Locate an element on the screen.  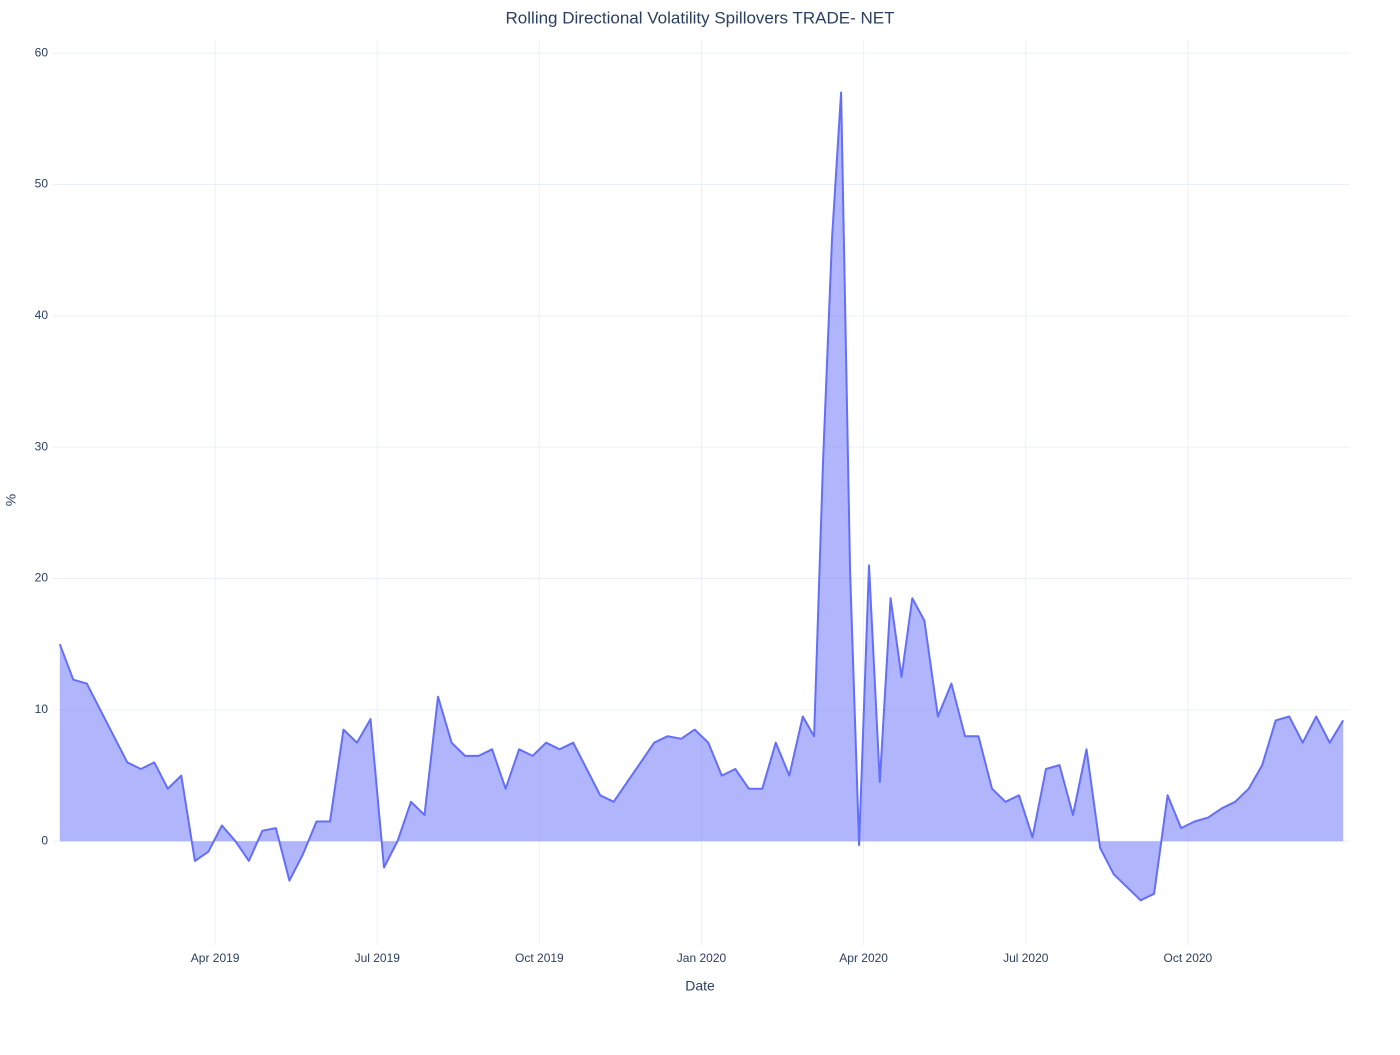
y-tick-label: 30 is located at coordinates (42, 446).